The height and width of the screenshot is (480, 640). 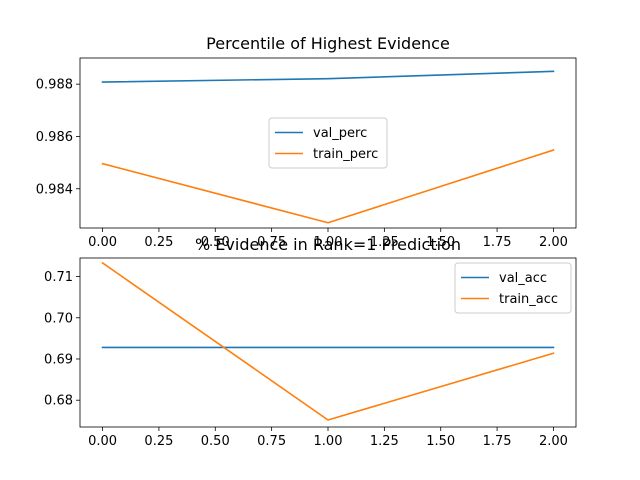 I want to click on top-chart-xtick-label: 1.00, so click(x=328, y=242).